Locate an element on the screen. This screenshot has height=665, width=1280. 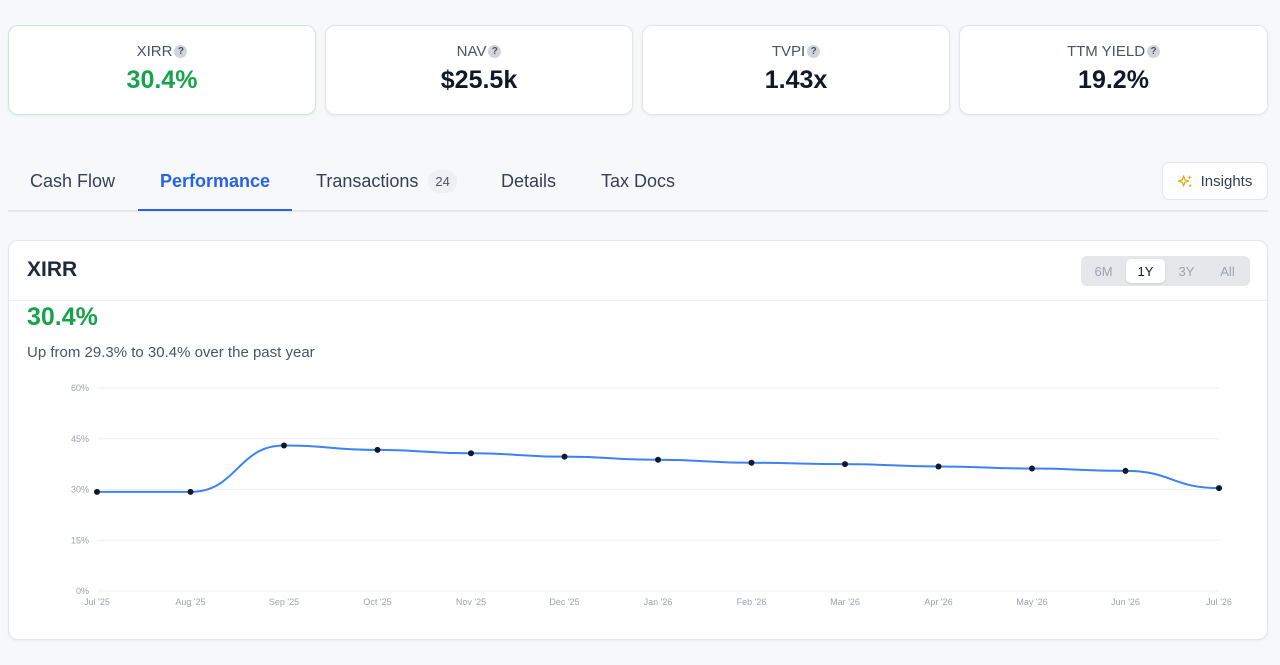
stat-card-tvpi: TVPI? 1.43x is located at coordinates (796, 70).